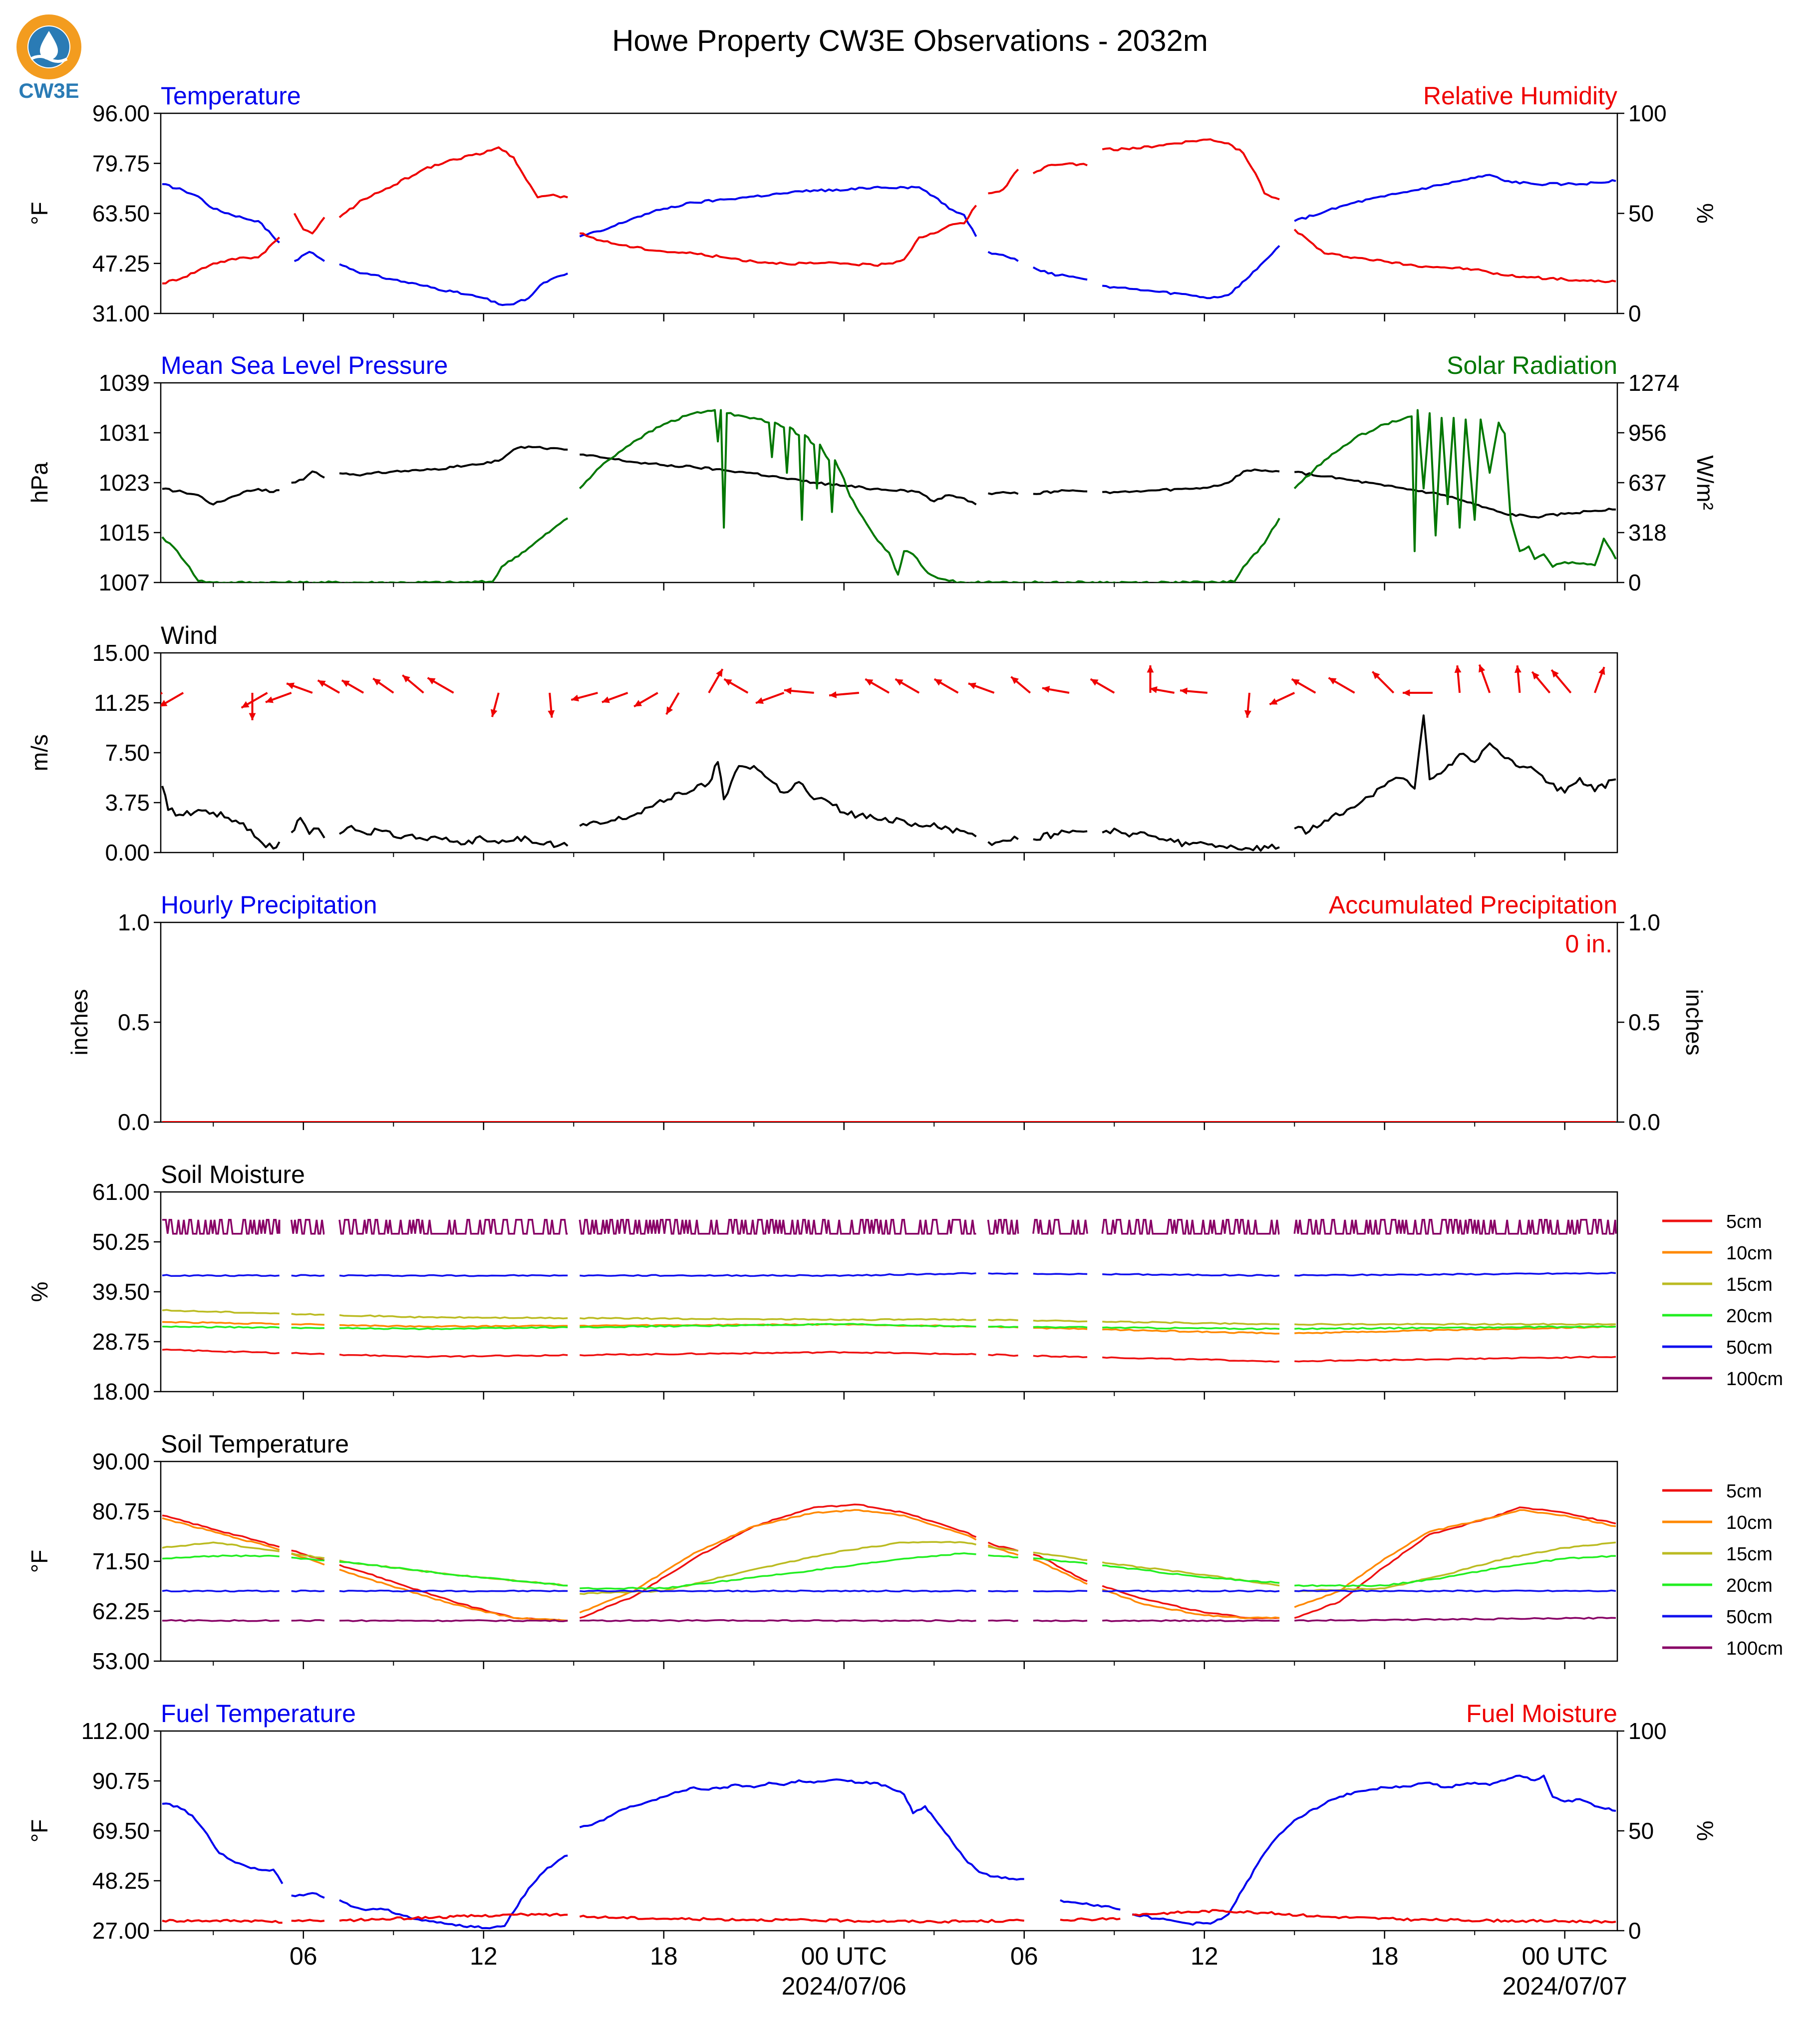 The image size is (1820, 2028). Describe the element at coordinates (1749, 1347) in the screenshot. I see `soil_moisture-legend-label: 50cm` at that location.